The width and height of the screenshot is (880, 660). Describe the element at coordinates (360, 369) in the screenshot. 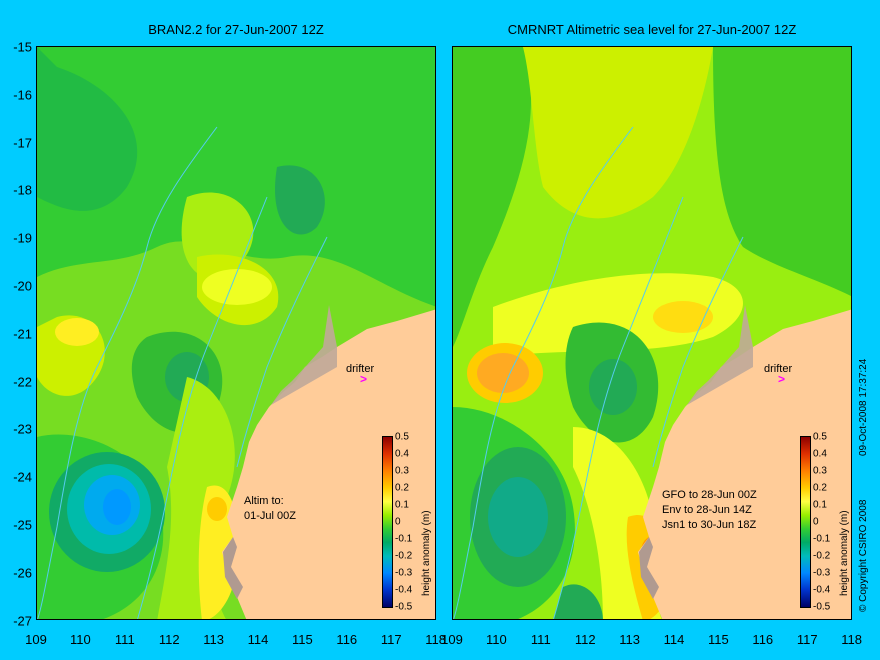

I see `left-drifter-label: drifter` at that location.